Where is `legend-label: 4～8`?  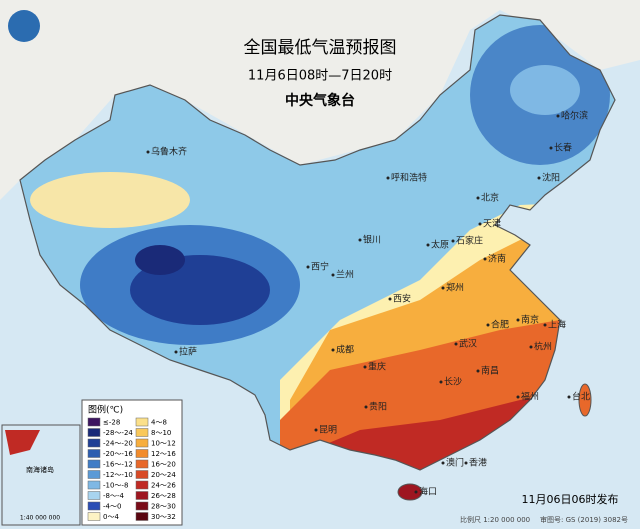 legend-label: 4～8 is located at coordinates (159, 423).